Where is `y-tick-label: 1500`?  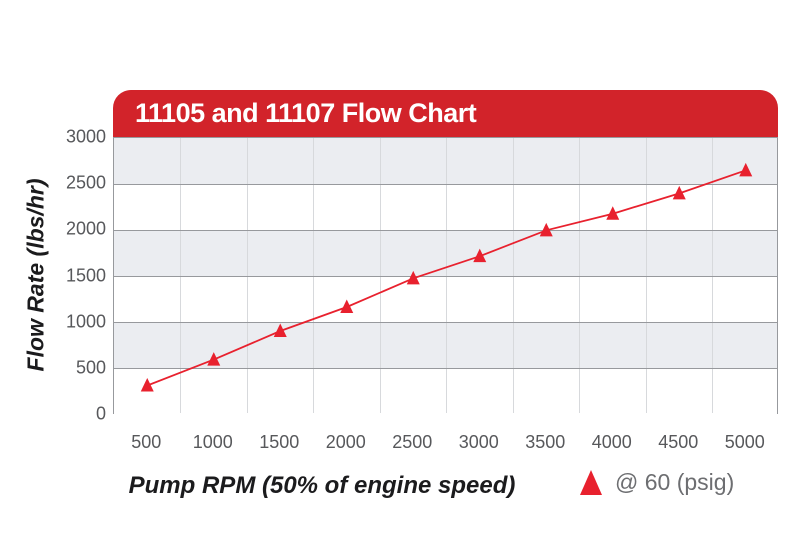
y-tick-label: 1500 is located at coordinates (85, 275).